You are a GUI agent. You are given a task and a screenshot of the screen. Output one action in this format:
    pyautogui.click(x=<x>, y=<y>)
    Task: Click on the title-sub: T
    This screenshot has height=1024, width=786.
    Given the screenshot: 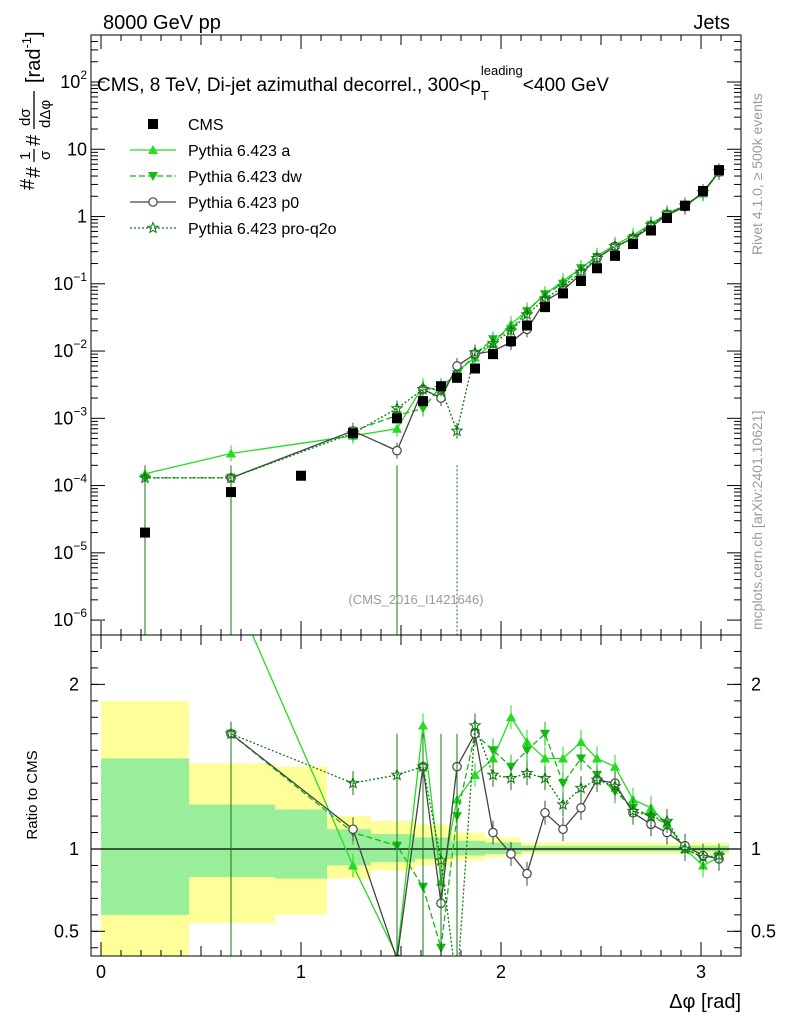 What is the action you would take?
    pyautogui.click(x=485, y=95)
    